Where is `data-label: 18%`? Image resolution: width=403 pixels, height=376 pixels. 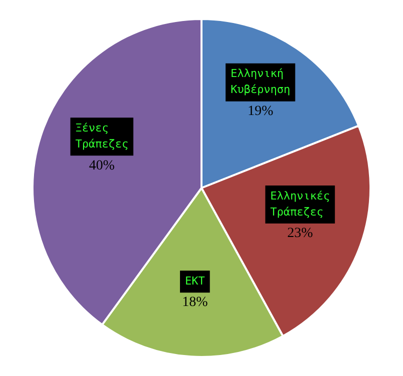 data-label: 18% is located at coordinates (195, 302).